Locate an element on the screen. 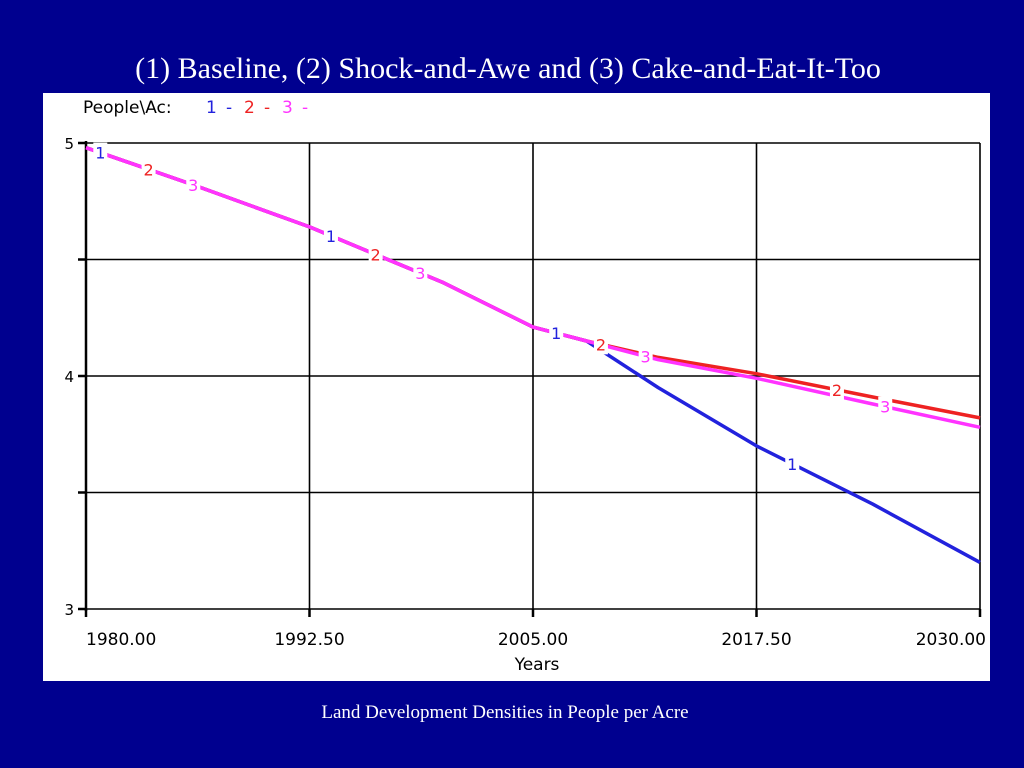 Image resolution: width=1024 pixels, height=768 pixels. legend-item-3: 3 is located at coordinates (287, 108).